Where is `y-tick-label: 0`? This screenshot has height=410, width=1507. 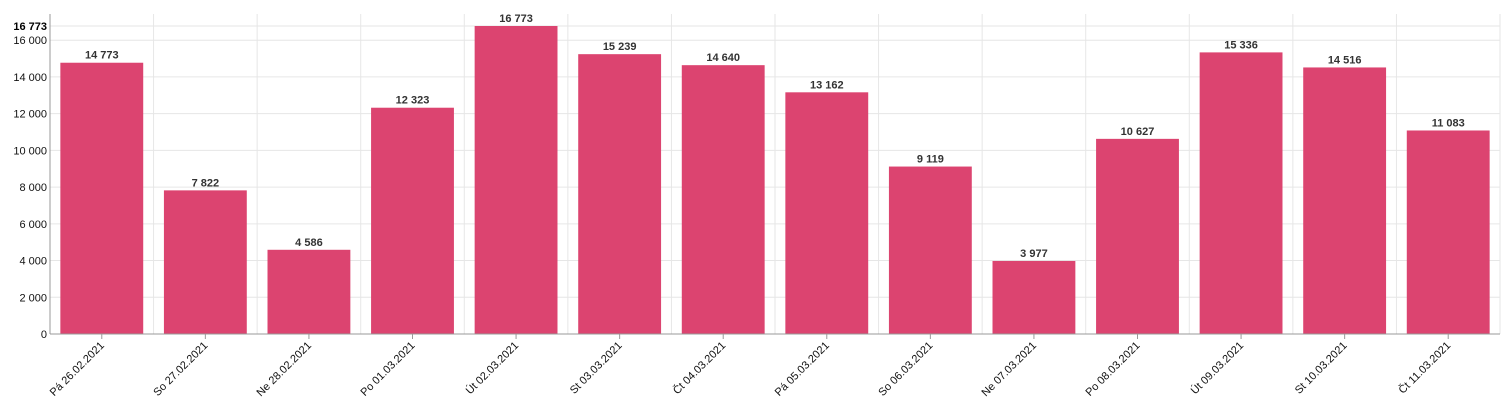
y-tick-label: 0 is located at coordinates (44, 335).